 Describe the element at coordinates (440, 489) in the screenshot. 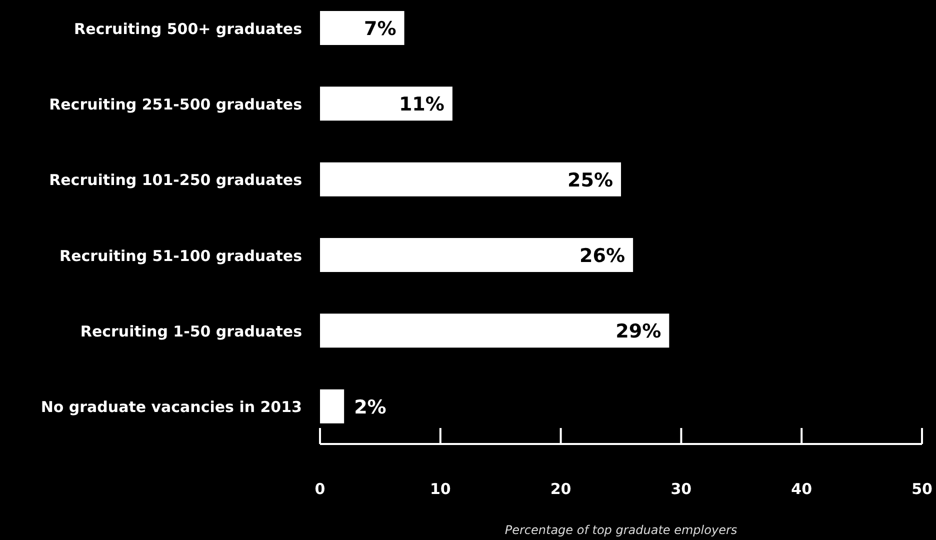

I see `x-tick-label: 10` at that location.